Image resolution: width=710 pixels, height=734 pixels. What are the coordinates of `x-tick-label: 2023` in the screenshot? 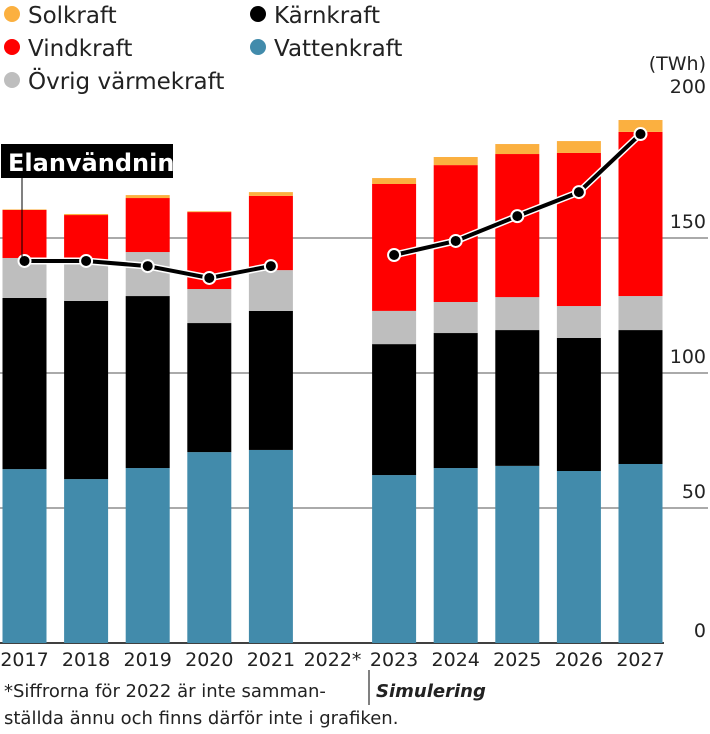 It's located at (394, 660).